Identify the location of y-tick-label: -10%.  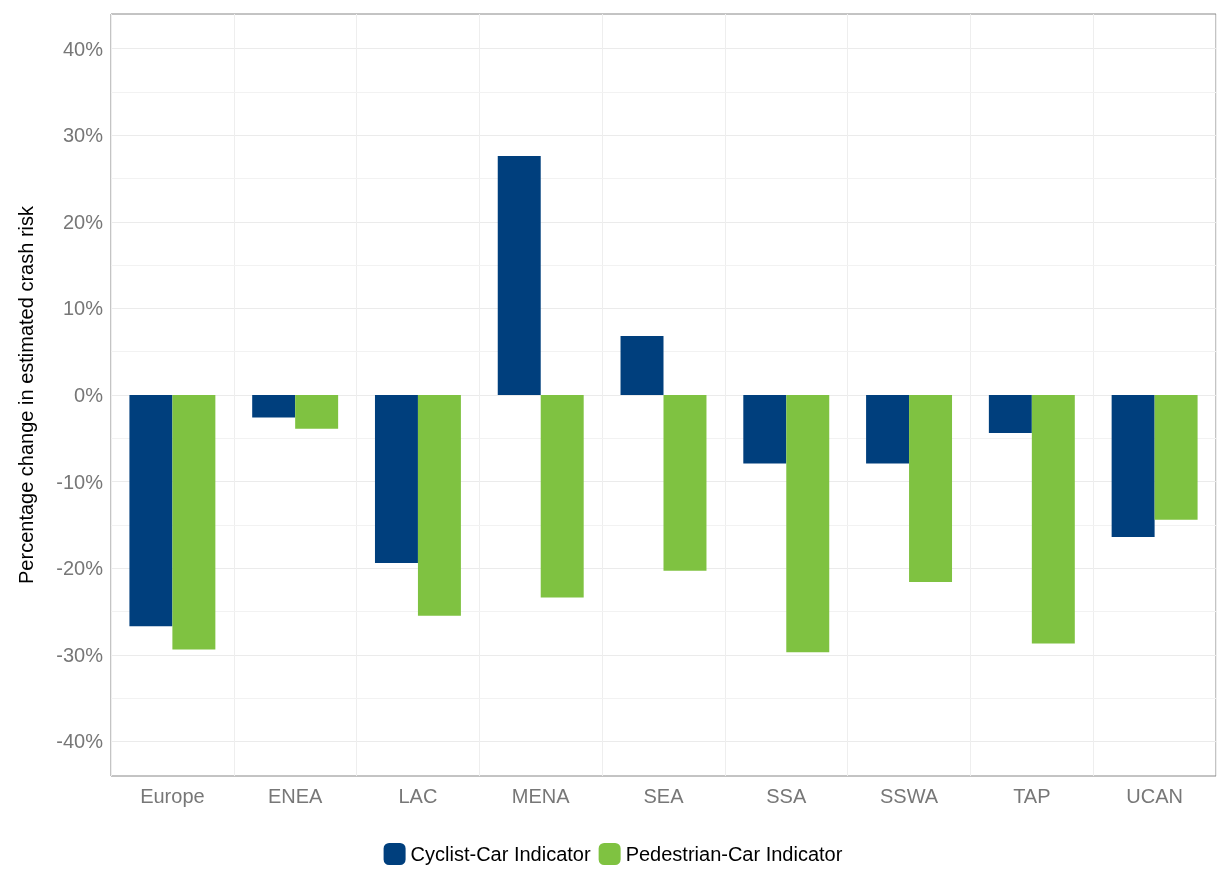
(80, 481).